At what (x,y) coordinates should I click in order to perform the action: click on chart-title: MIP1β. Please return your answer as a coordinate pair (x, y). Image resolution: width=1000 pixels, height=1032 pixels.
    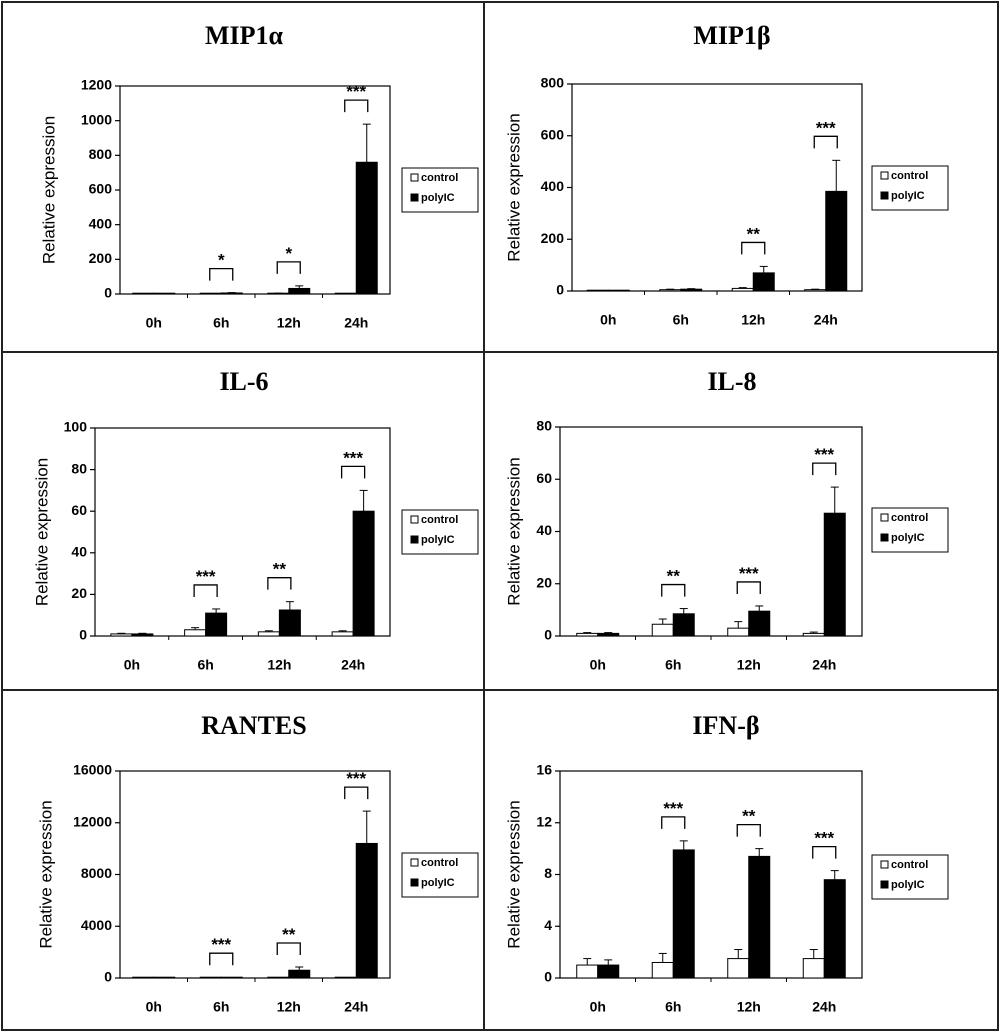
    Looking at the image, I should click on (731, 35).